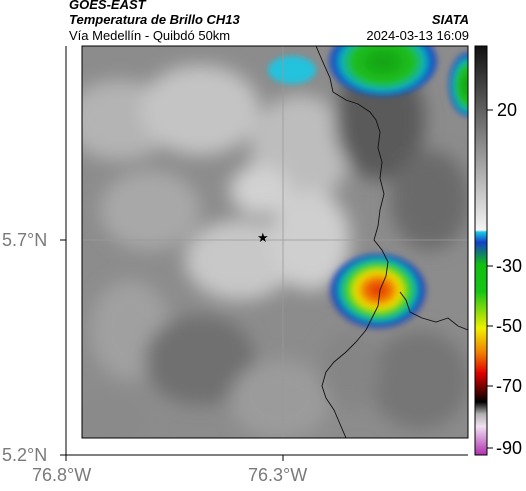  Describe the element at coordinates (62, 475) in the screenshot. I see `lon-label-76-8: 76.8°W` at that location.